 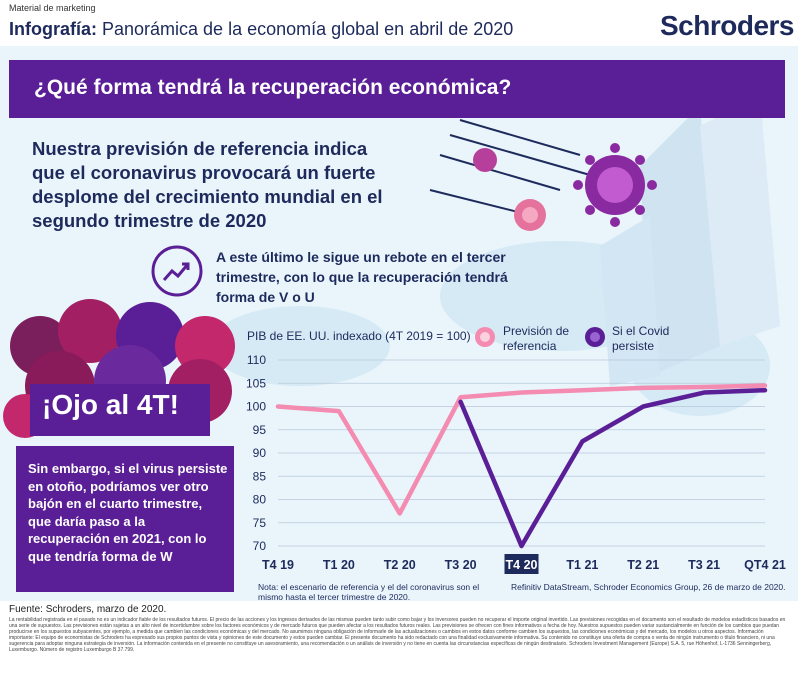 I want to click on y-tick-label: 90, so click(x=260, y=453).